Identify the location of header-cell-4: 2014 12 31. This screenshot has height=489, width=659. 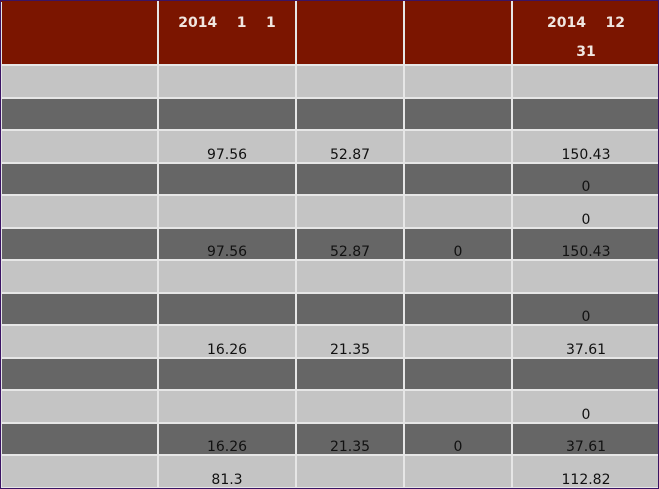
(584, 33).